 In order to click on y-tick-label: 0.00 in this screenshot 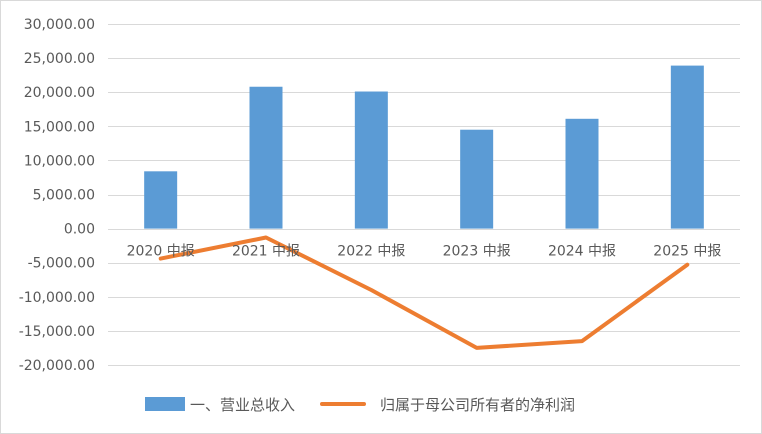, I will do `click(79, 230)`.